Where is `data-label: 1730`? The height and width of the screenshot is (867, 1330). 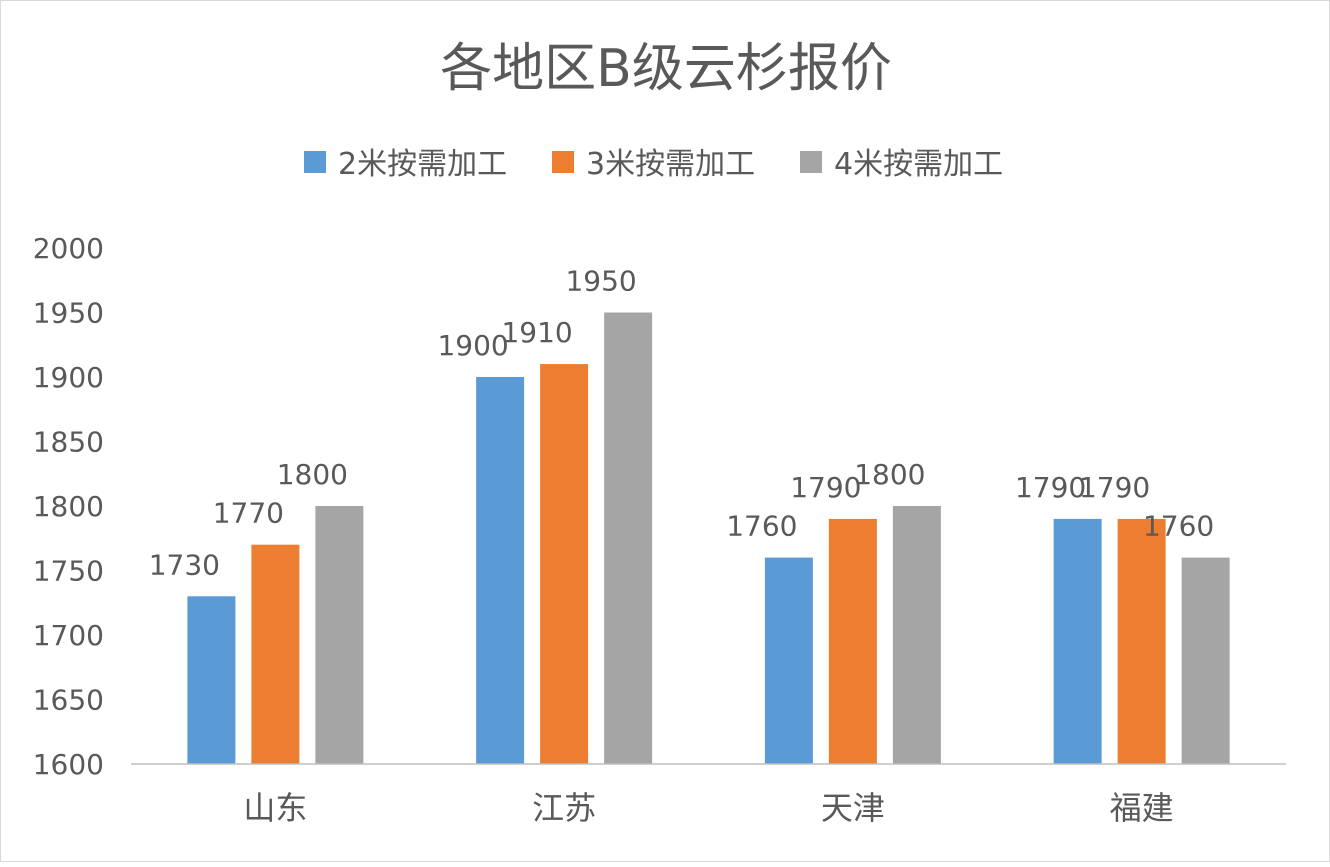 data-label: 1730 is located at coordinates (184, 564).